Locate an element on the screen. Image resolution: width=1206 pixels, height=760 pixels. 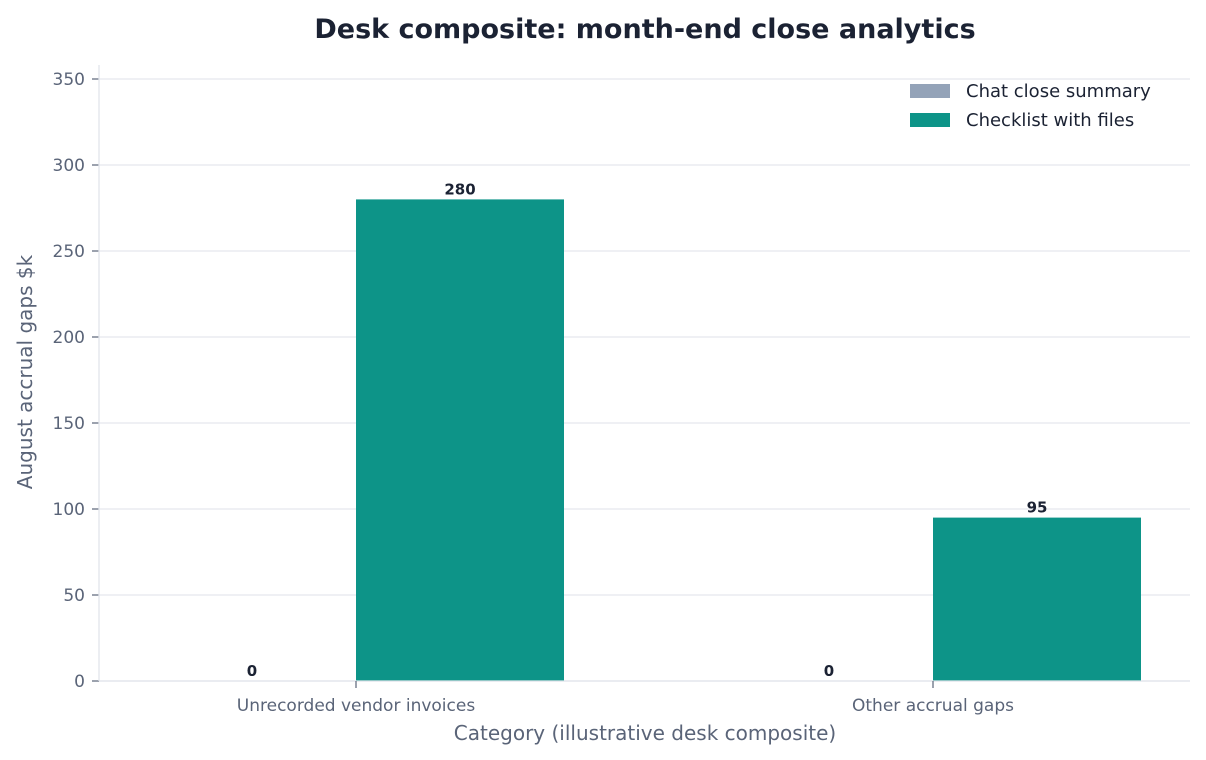
y-tick-label: 250 is located at coordinates (69, 252).